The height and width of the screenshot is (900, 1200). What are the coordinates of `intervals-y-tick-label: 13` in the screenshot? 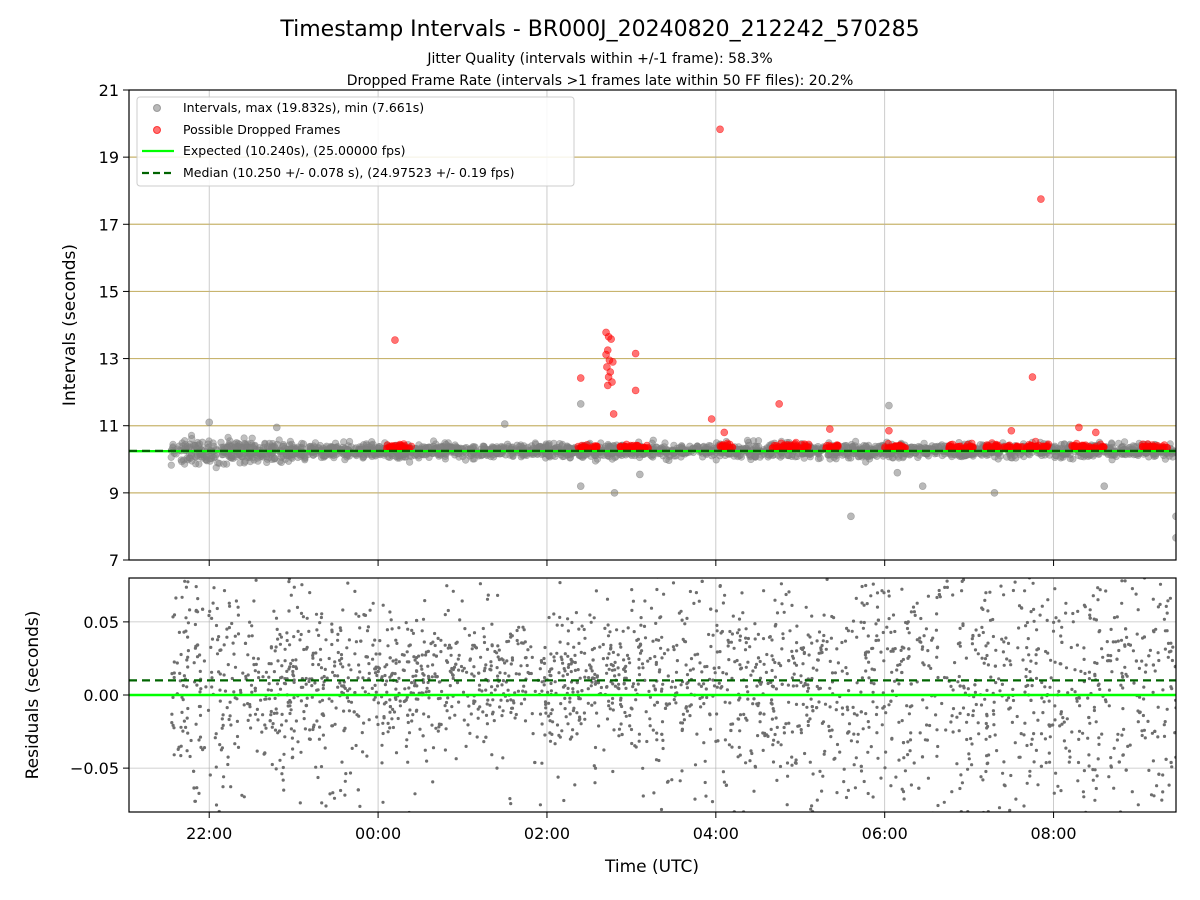 It's located at (109, 359).